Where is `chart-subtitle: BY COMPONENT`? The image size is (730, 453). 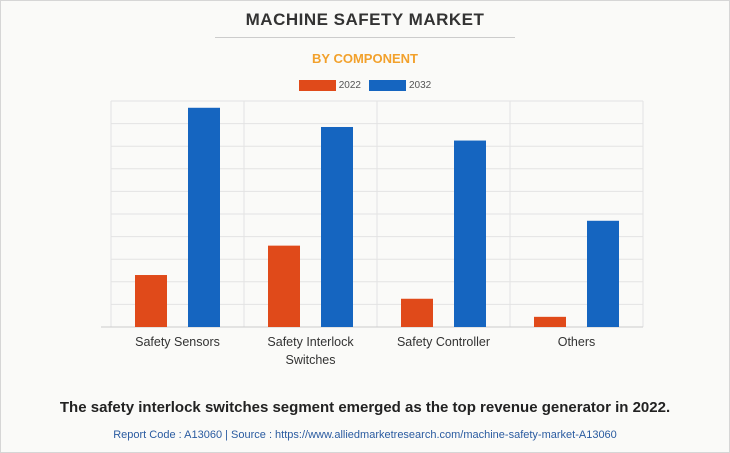
chart-subtitle: BY COMPONENT is located at coordinates (365, 58).